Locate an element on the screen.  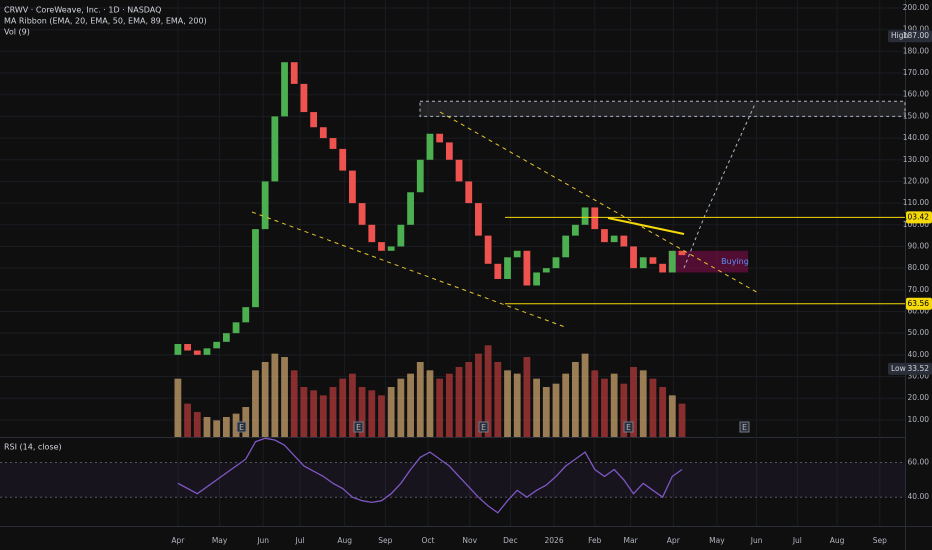
y-tick-label: 80.00 is located at coordinates (919, 267).